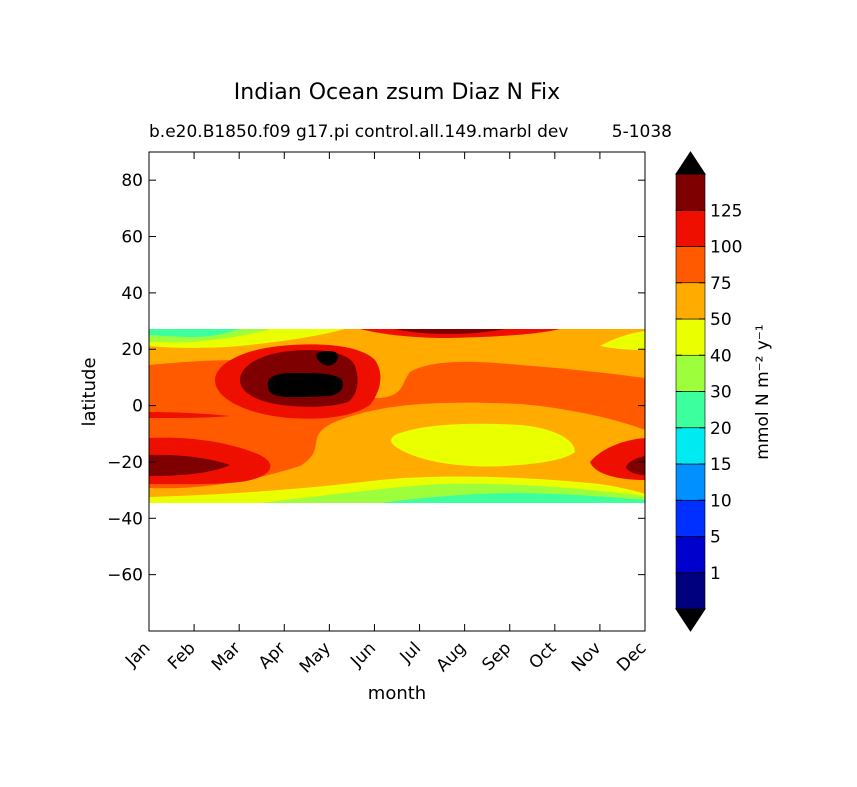 The width and height of the screenshot is (857, 787). I want to click on x-axis-label: month, so click(397, 693).